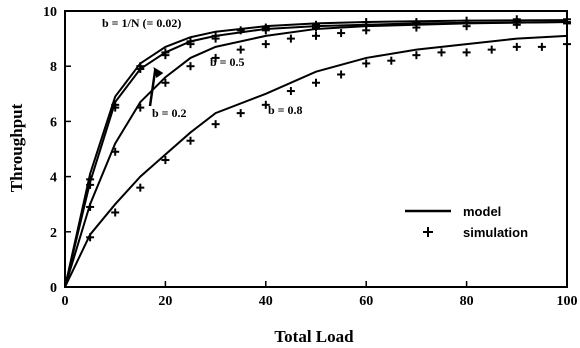 This screenshot has width=580, height=348. I want to click on y-tick-label: 6, so click(53, 122).